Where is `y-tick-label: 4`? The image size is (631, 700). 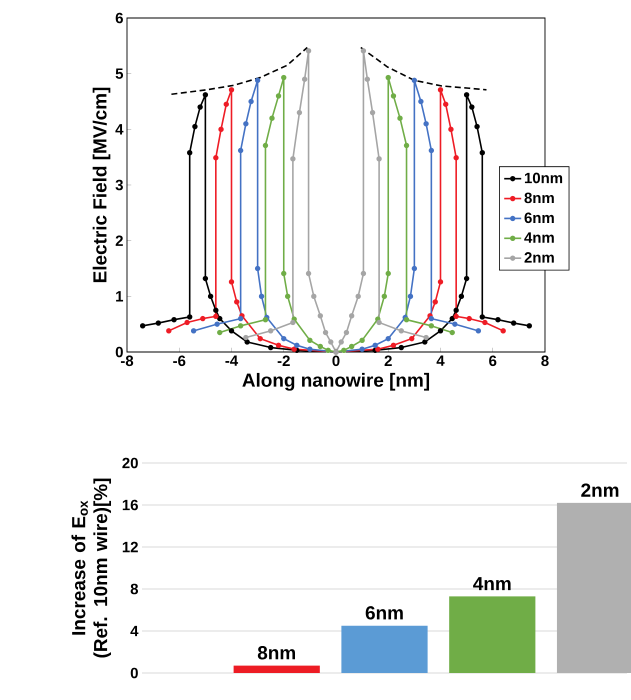
y-tick-label: 4 is located at coordinates (119, 129).